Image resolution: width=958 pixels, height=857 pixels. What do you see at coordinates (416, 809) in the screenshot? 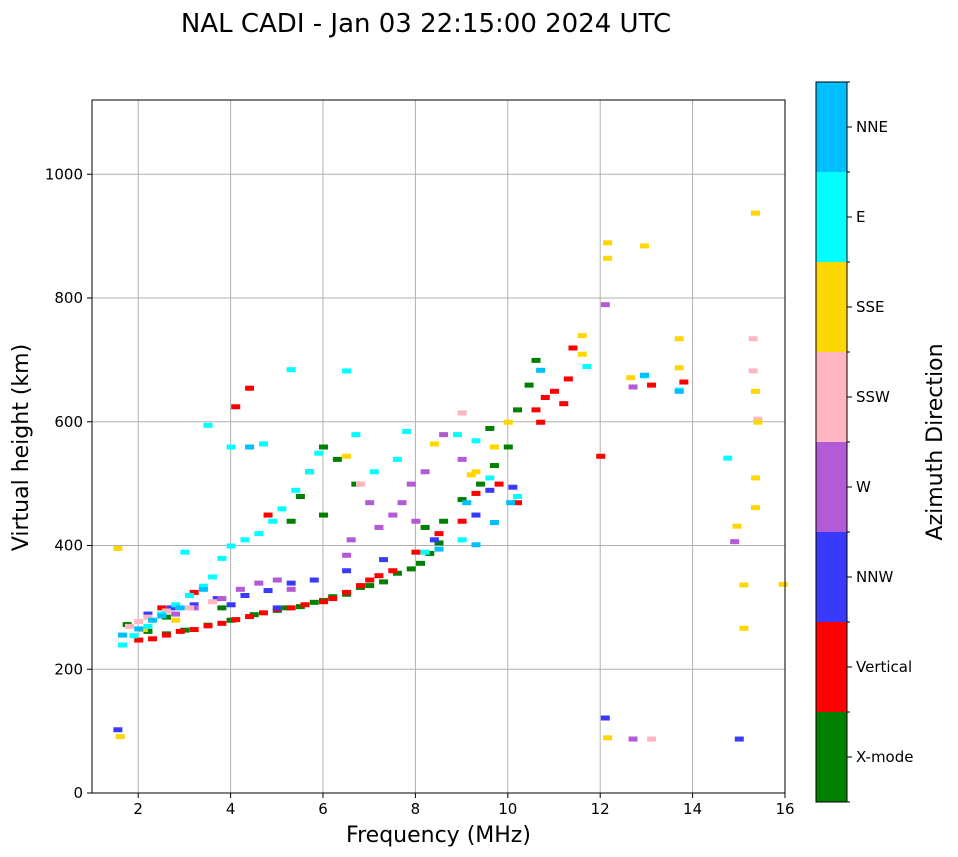
I see `x-tick-label: 8` at bounding box center [416, 809].